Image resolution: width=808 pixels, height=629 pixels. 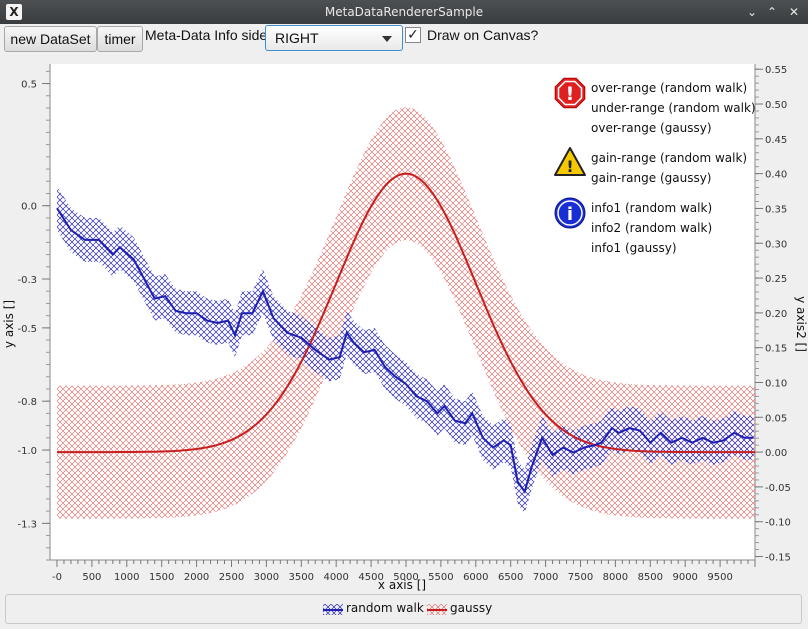 I want to click on y-tick-label: -1.0, so click(x=27, y=451).